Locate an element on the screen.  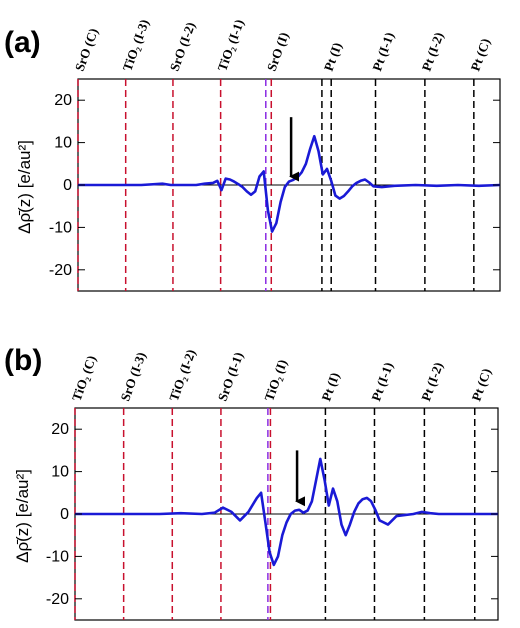
layer-label-b-3: SrO (I-1) is located at coordinates (231, 376).